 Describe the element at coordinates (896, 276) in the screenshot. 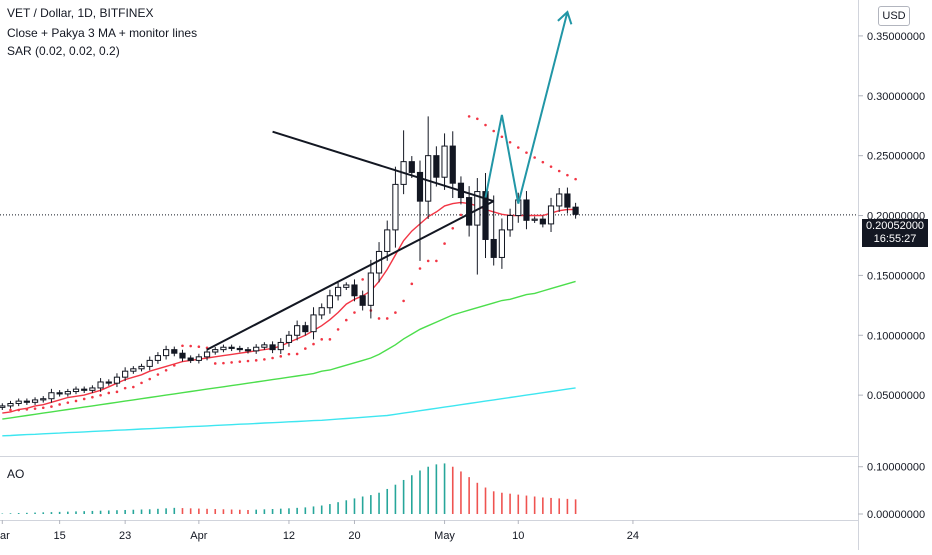

I see `price-tick-label: 0.15000000` at that location.